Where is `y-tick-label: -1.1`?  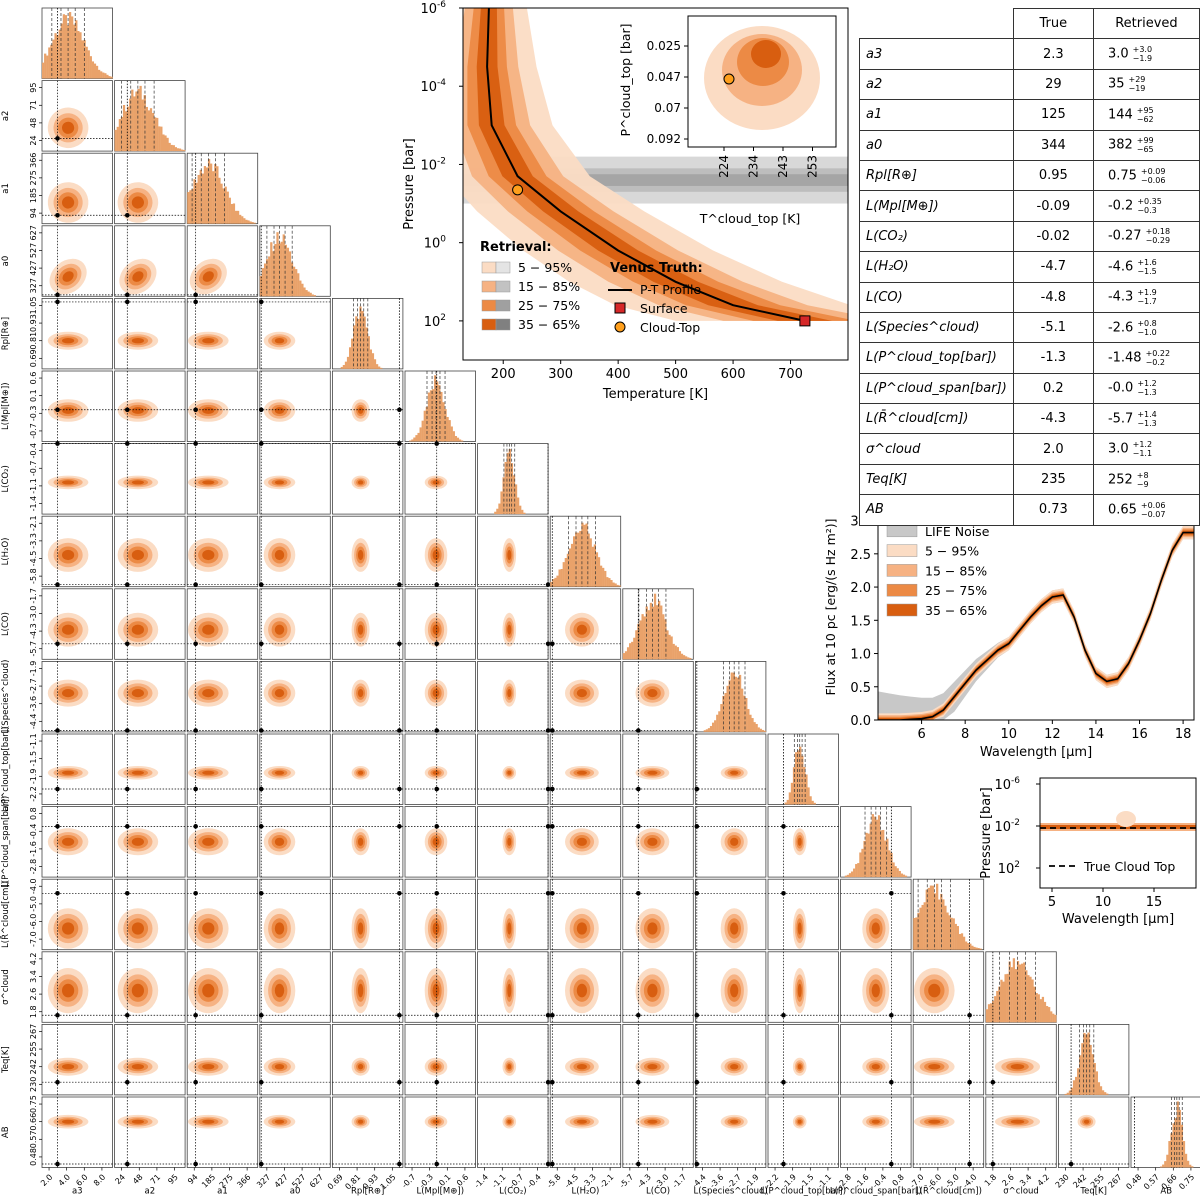 y-tick-label: -1.1 is located at coordinates (33, 486).